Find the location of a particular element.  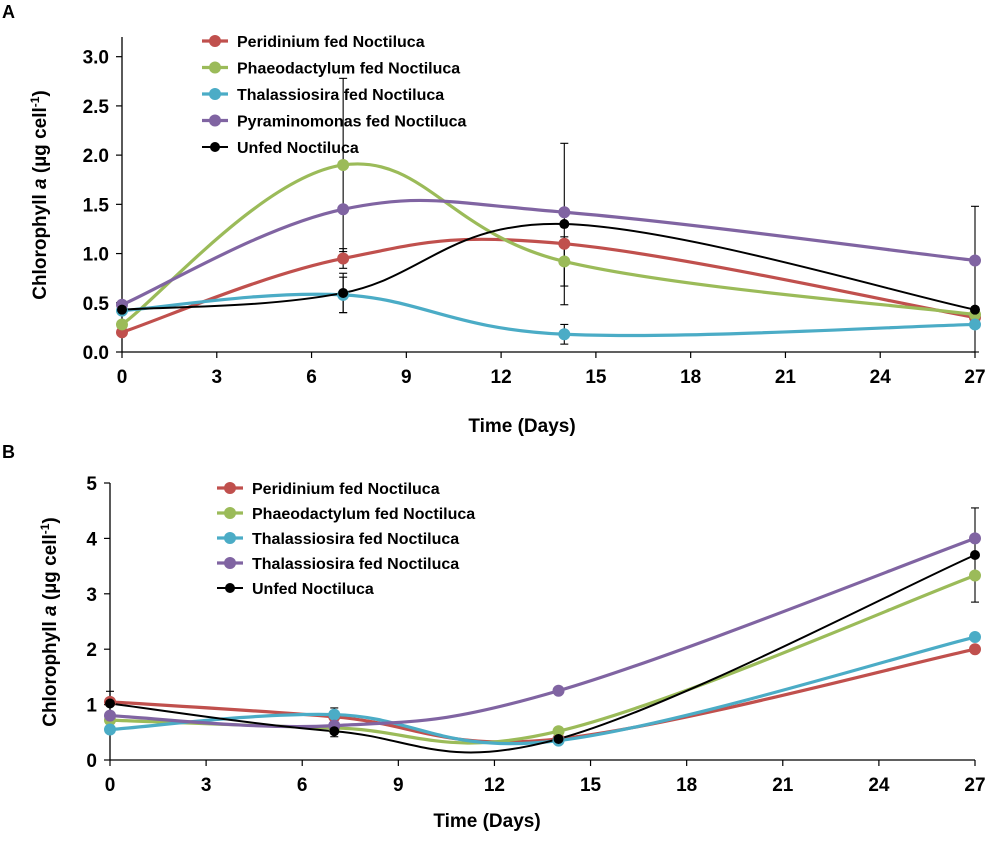

panel-b-y-axis-title: Chlorophyll a (µg cell-1) is located at coordinates (49, 622).